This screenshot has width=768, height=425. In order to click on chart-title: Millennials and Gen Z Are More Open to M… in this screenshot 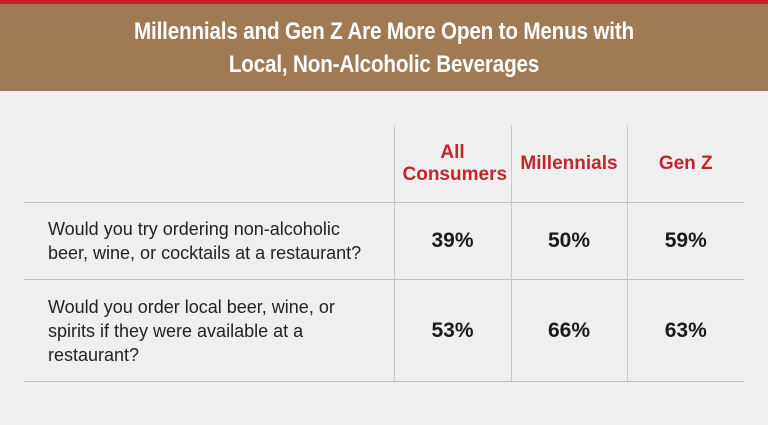, I will do `click(384, 47)`.